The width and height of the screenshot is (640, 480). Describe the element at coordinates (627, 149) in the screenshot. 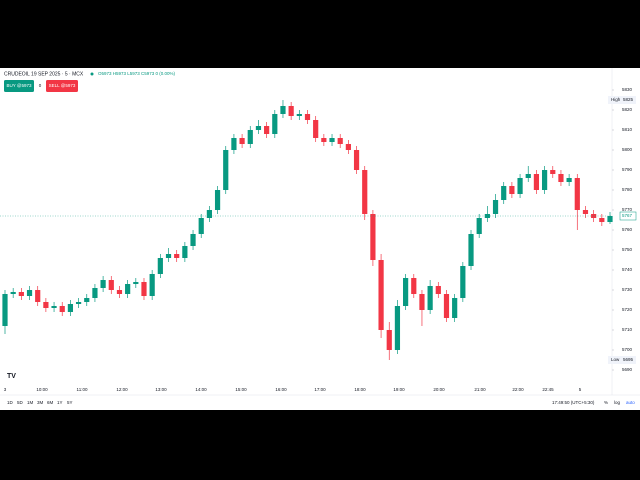

I see `y-tick-label: 5800` at that location.